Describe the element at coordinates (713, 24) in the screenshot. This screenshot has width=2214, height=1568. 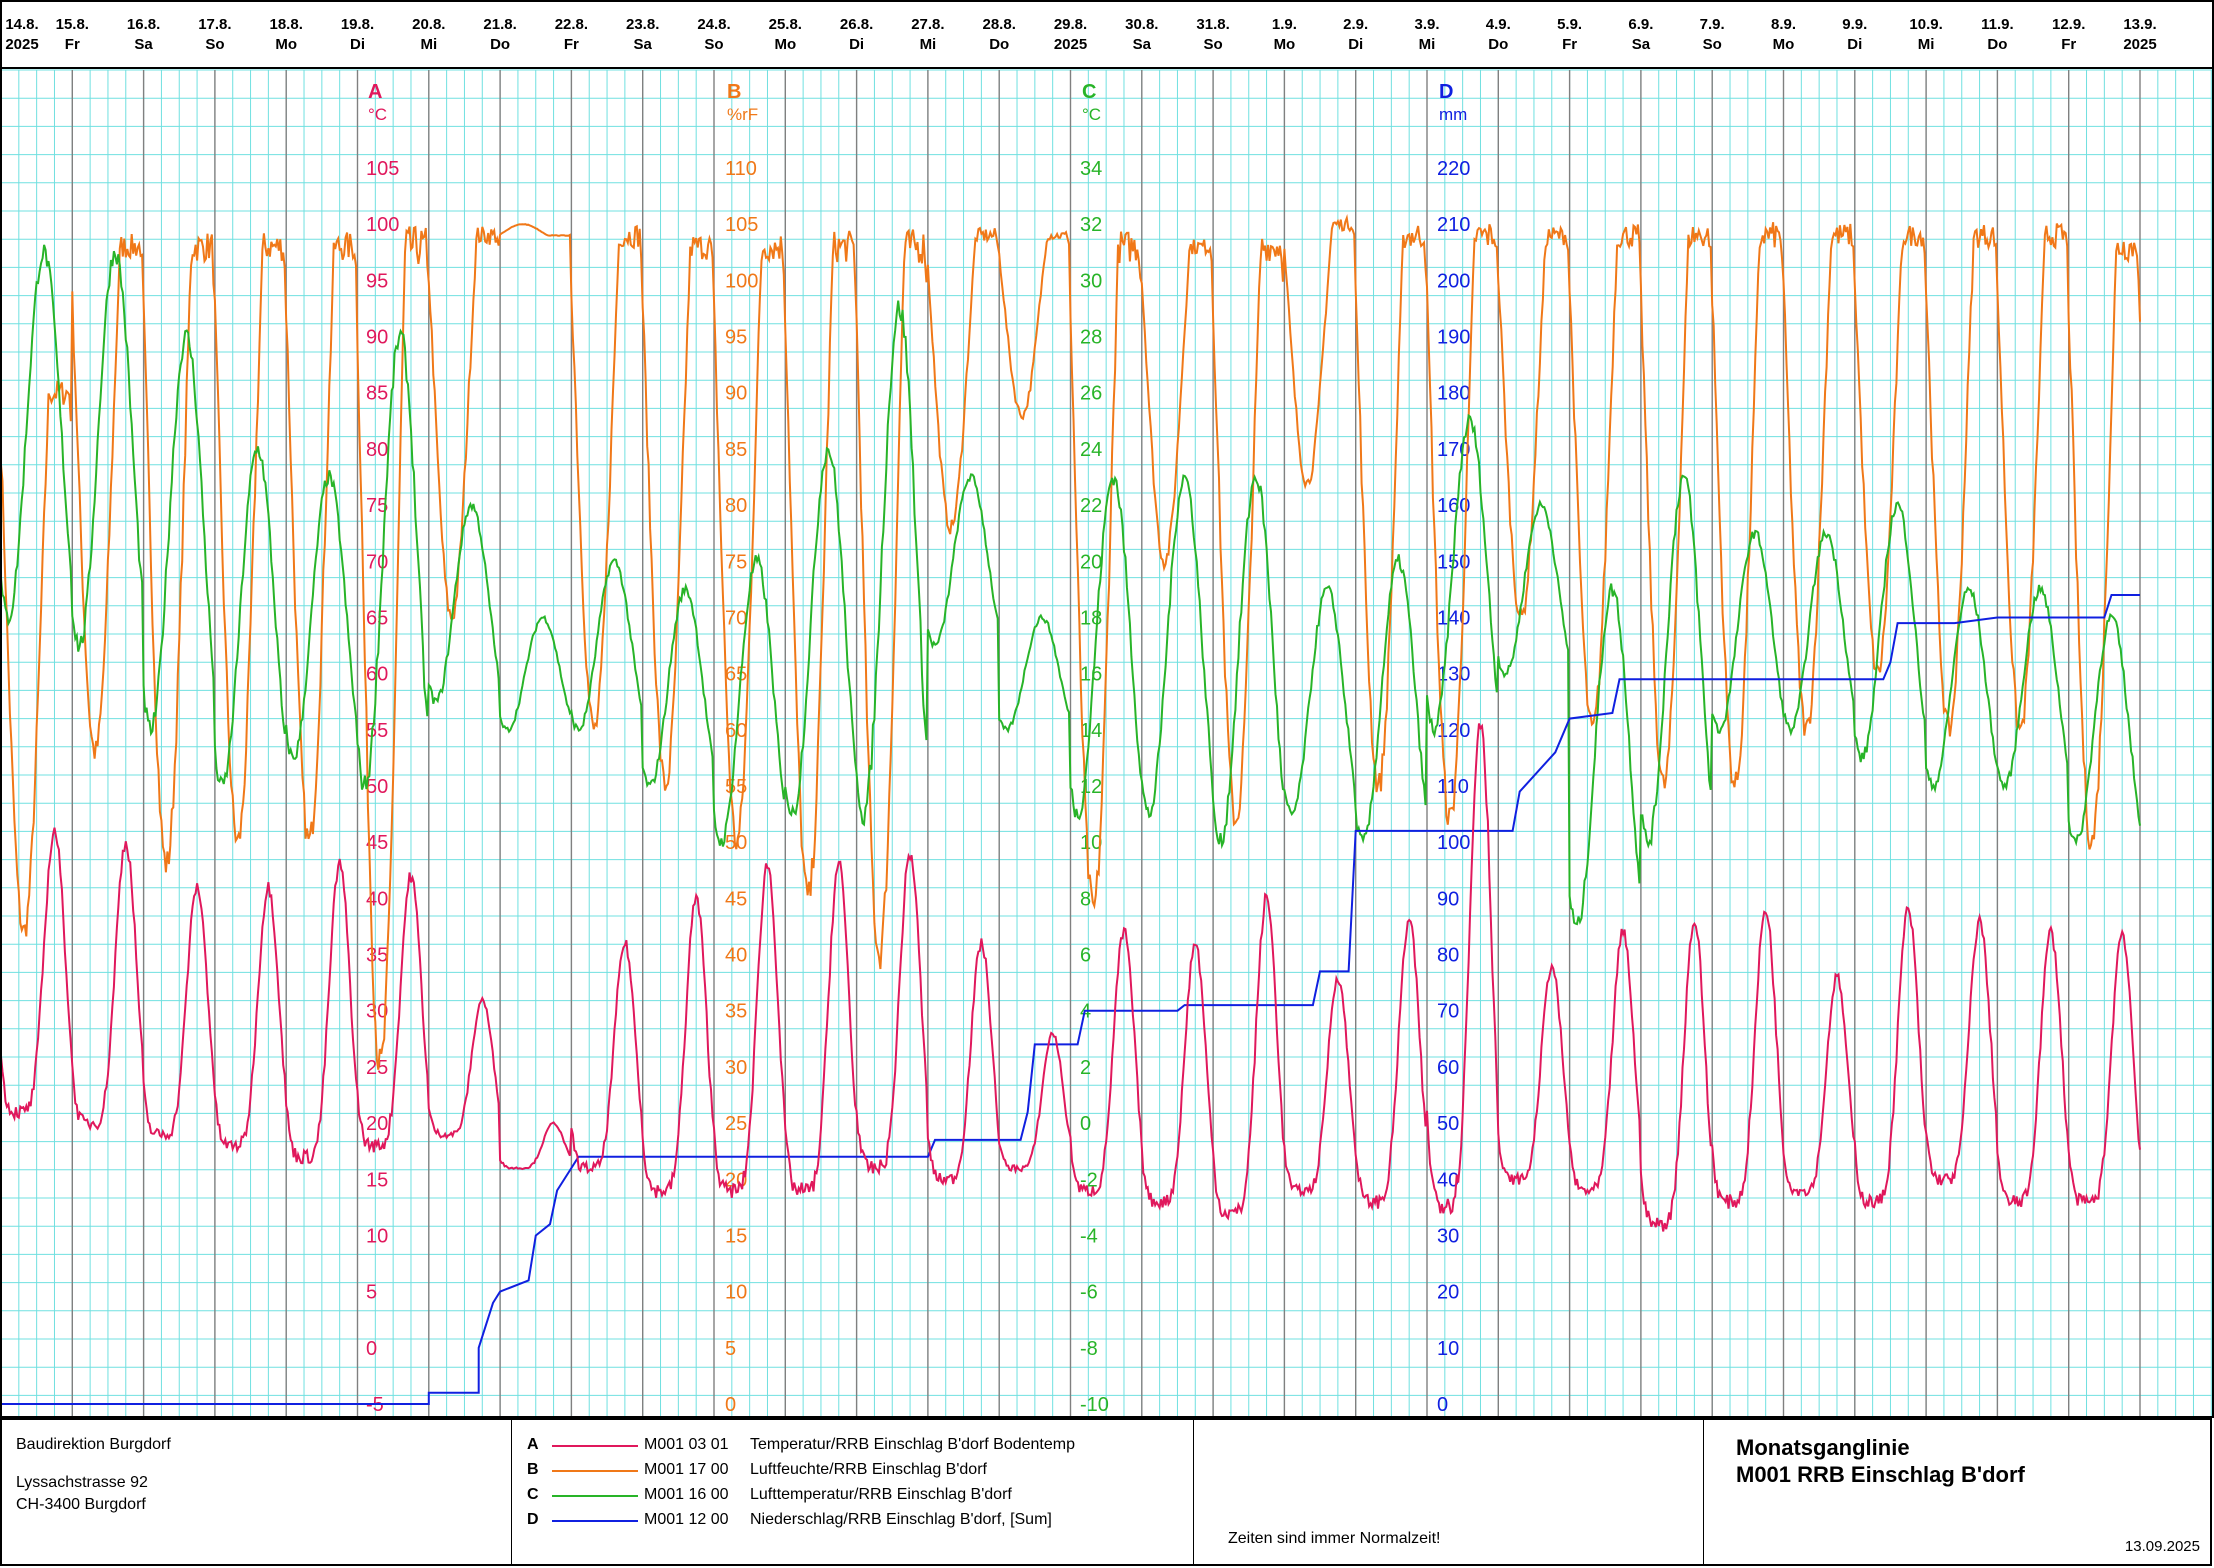
I see `header-date: 24.8.` at that location.